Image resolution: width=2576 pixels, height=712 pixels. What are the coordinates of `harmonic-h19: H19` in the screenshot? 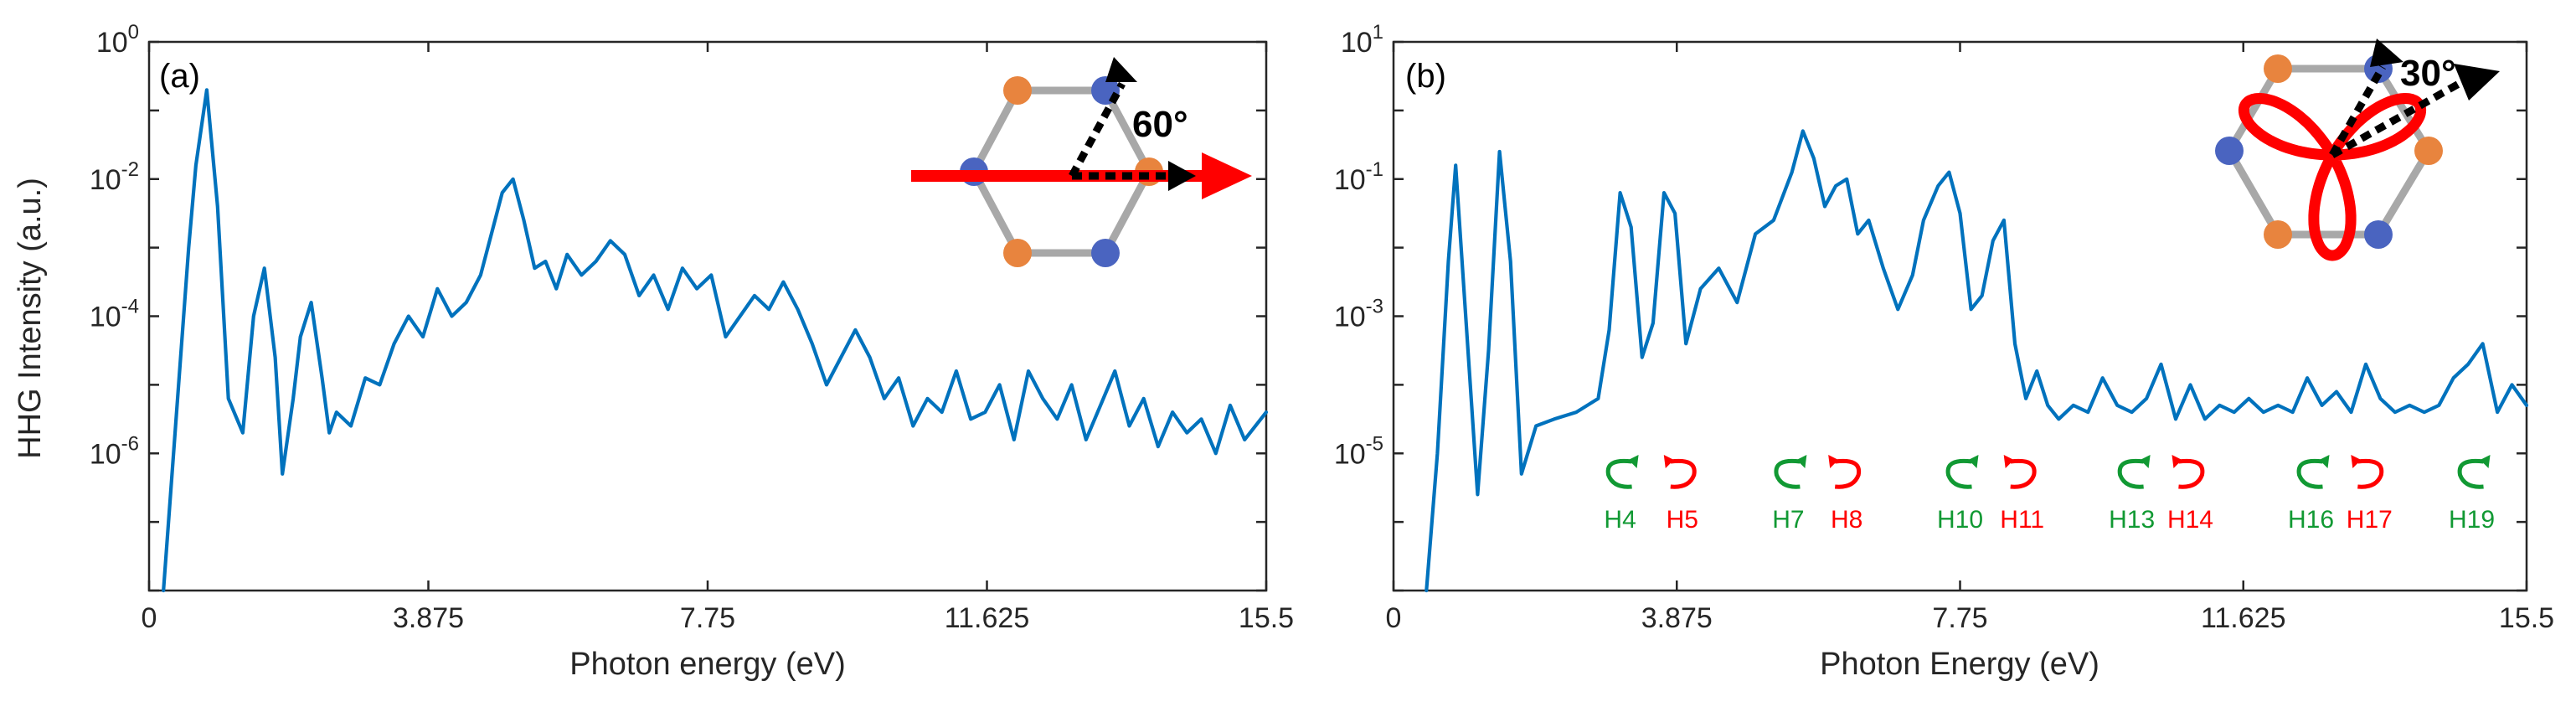 It's located at (2472, 495).